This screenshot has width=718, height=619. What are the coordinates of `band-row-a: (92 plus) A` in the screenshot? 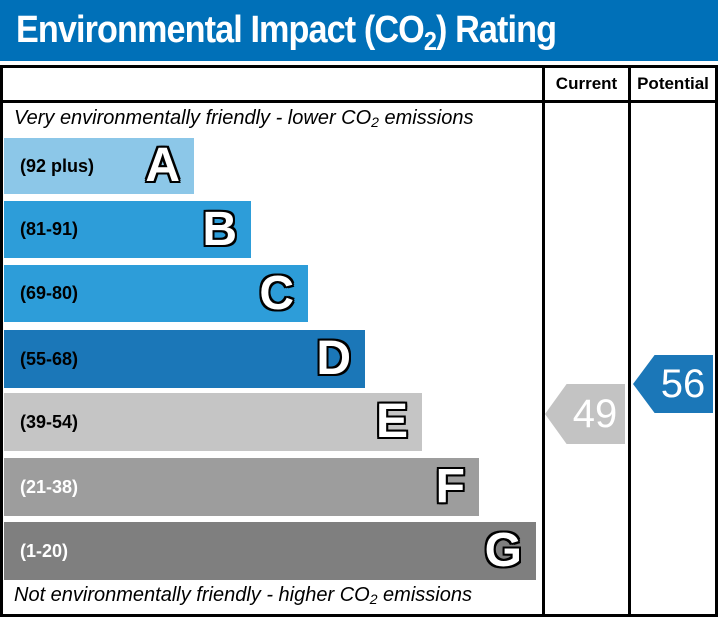 It's located at (99, 166).